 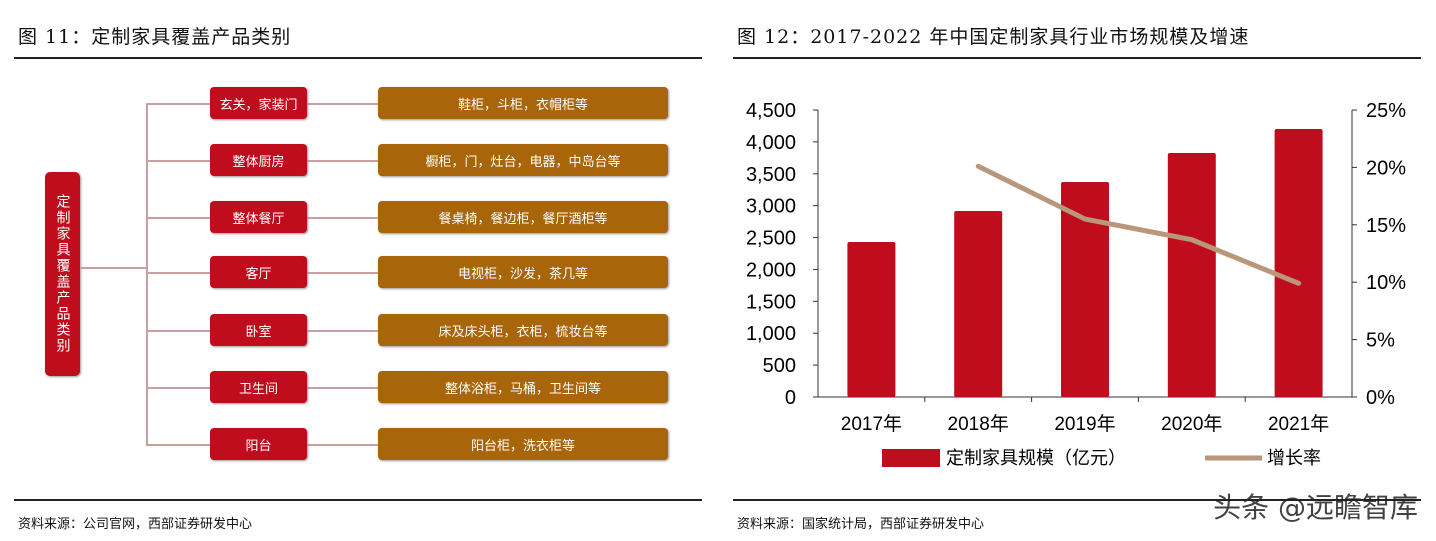 I want to click on category-box: 卫生间, so click(x=258, y=387).